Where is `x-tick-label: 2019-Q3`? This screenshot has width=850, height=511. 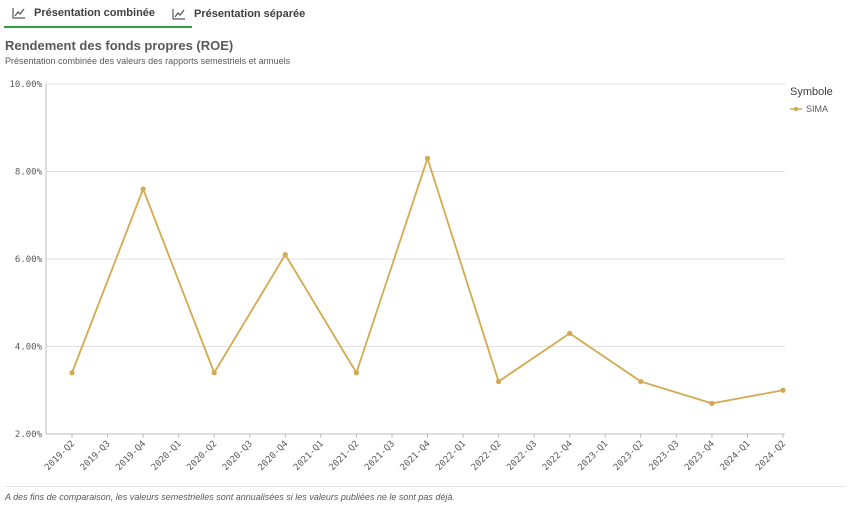 x-tick-label: 2019-Q3 is located at coordinates (96, 456).